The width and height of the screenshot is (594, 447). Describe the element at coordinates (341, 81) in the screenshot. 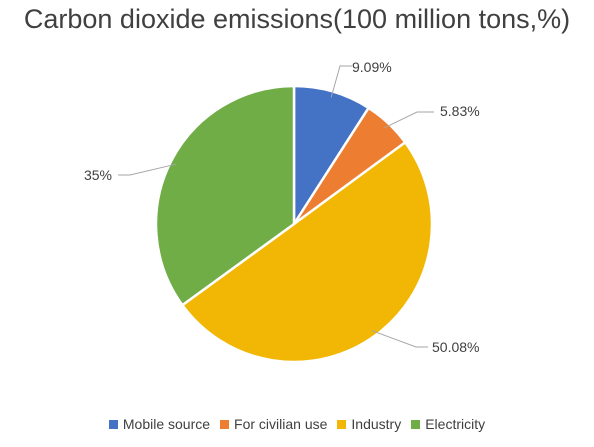

I see `leader-line-mobile-source` at that location.